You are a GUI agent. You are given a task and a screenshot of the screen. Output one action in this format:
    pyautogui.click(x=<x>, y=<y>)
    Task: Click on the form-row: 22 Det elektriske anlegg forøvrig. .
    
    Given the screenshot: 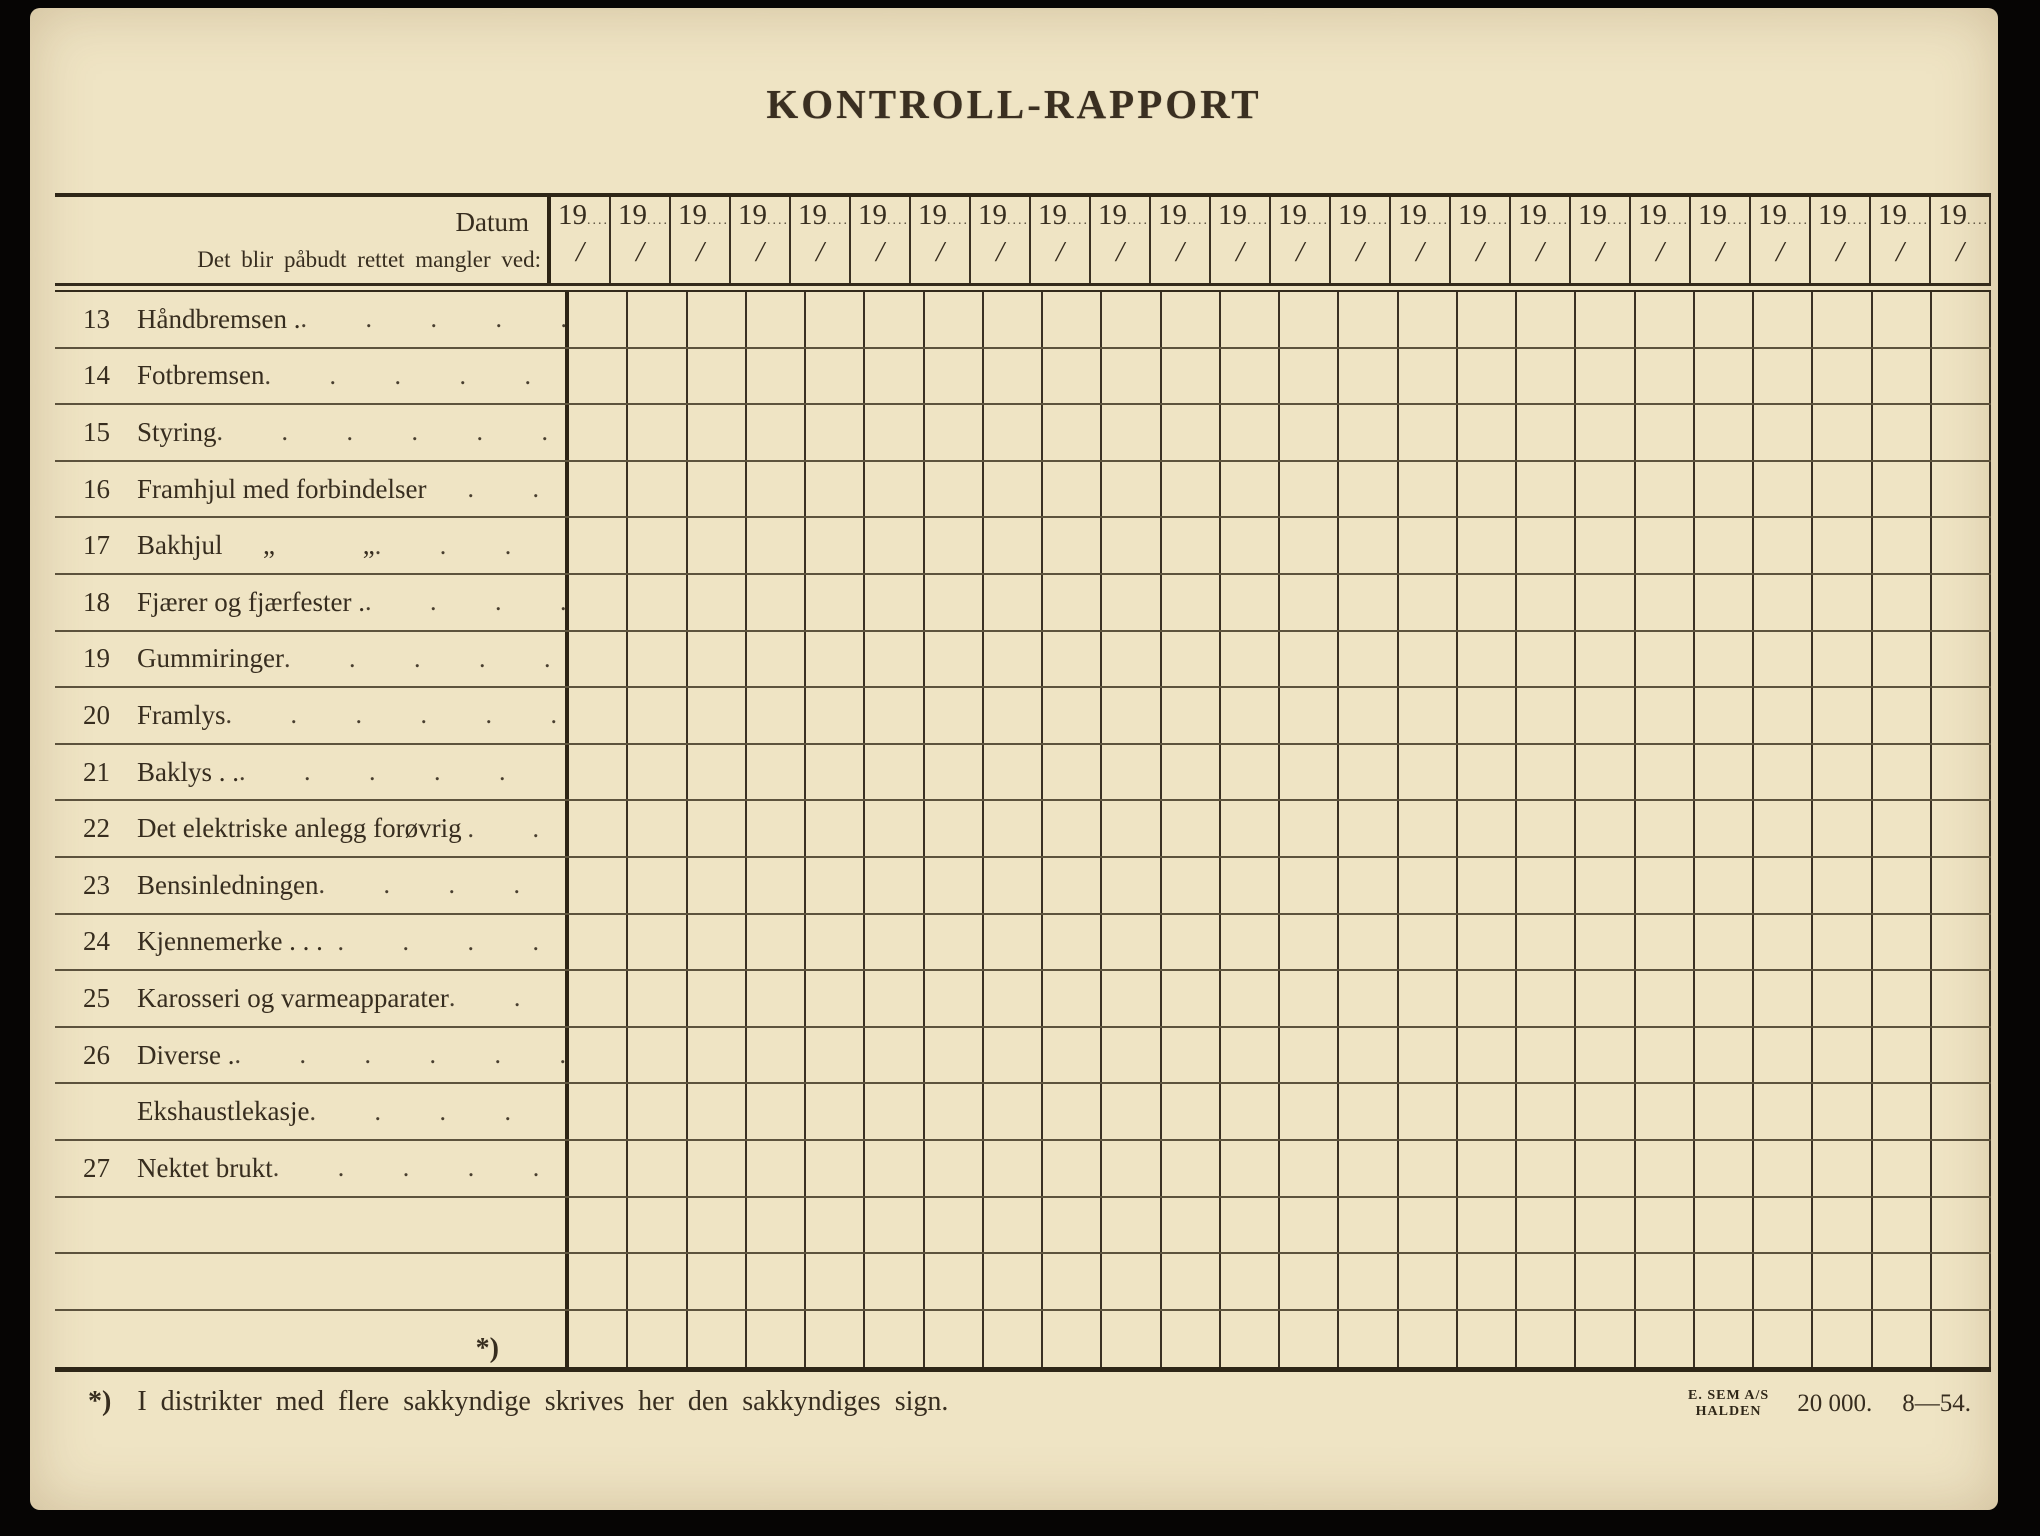 What is the action you would take?
    pyautogui.click(x=1023, y=829)
    